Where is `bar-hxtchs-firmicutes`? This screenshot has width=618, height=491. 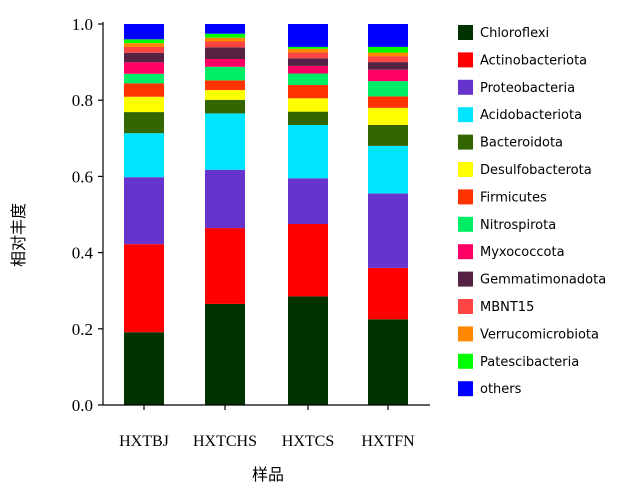
bar-hxtchs-firmicutes is located at coordinates (225, 85).